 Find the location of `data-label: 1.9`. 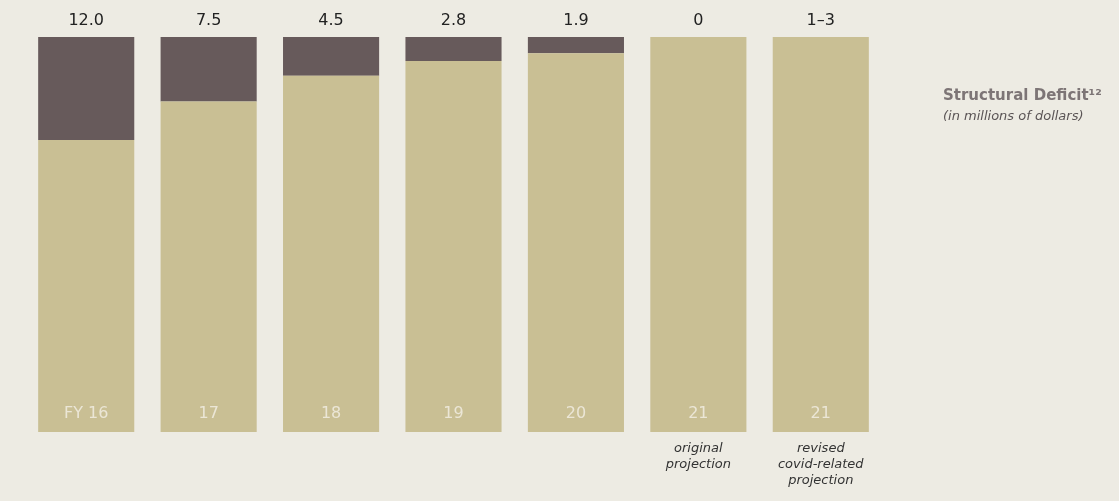

data-label: 1.9 is located at coordinates (576, 20).